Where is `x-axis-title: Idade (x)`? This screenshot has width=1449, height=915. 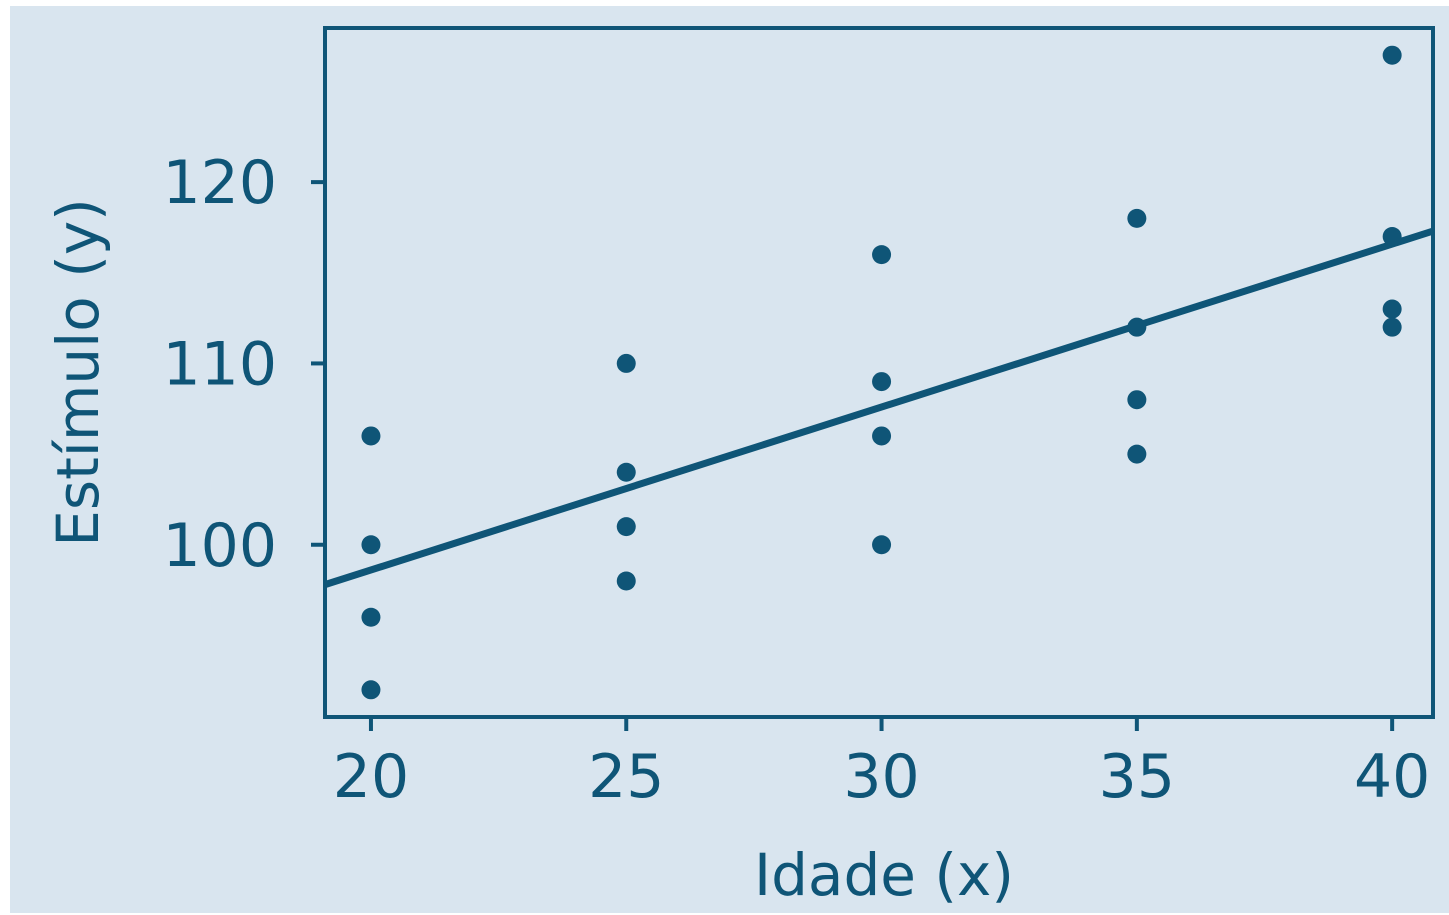 x-axis-title: Idade (x) is located at coordinates (884, 875).